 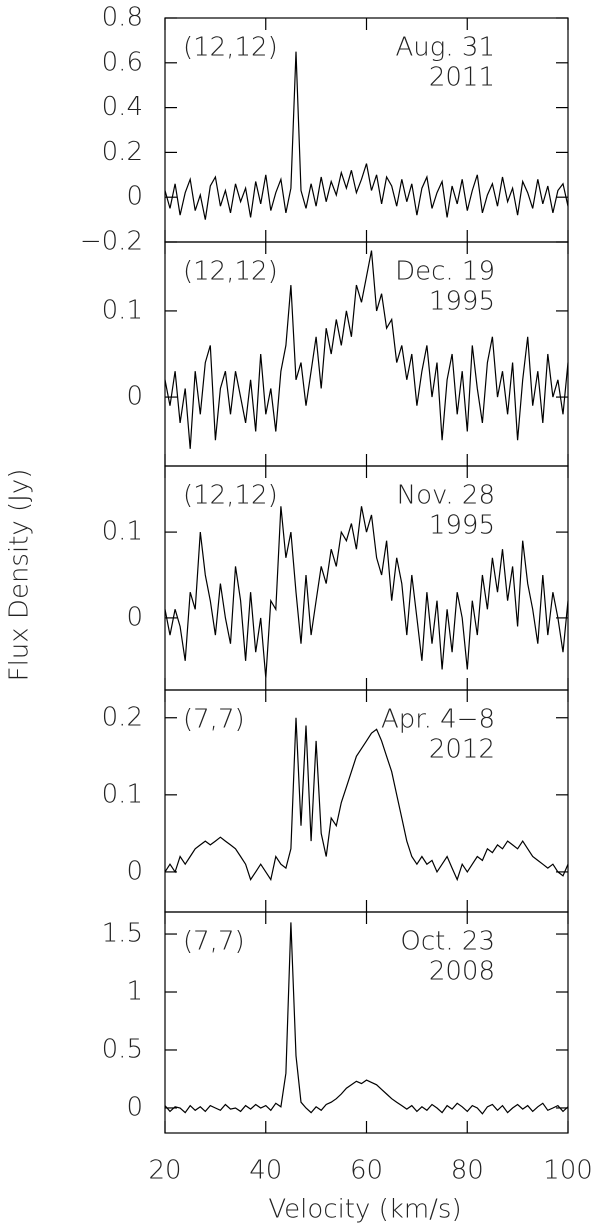 I want to click on date-label: Nov. 28, so click(x=446, y=496).